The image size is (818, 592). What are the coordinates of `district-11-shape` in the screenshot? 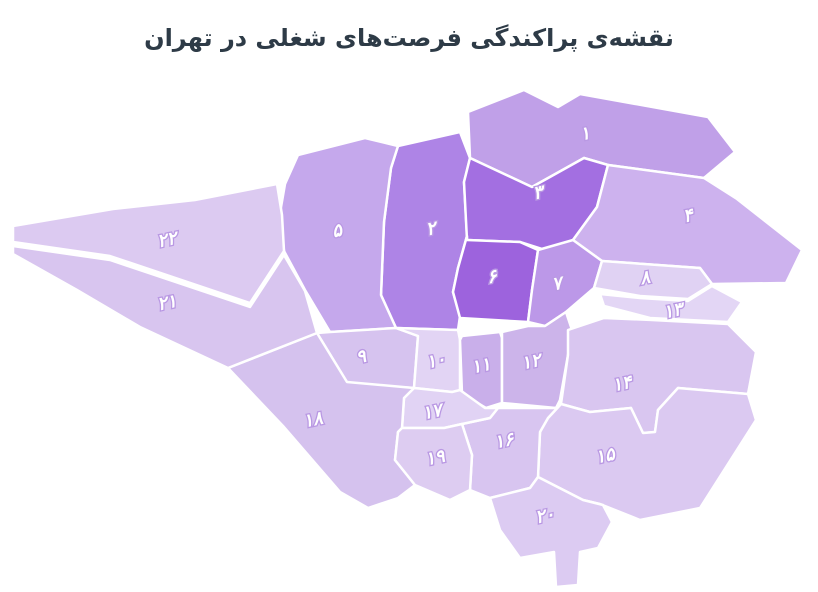 It's located at (481, 370).